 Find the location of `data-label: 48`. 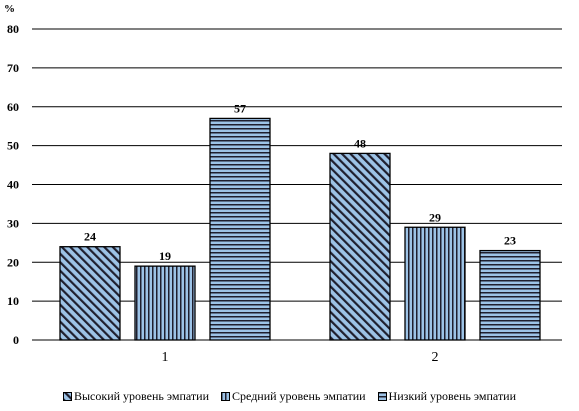

data-label: 48 is located at coordinates (360, 143).